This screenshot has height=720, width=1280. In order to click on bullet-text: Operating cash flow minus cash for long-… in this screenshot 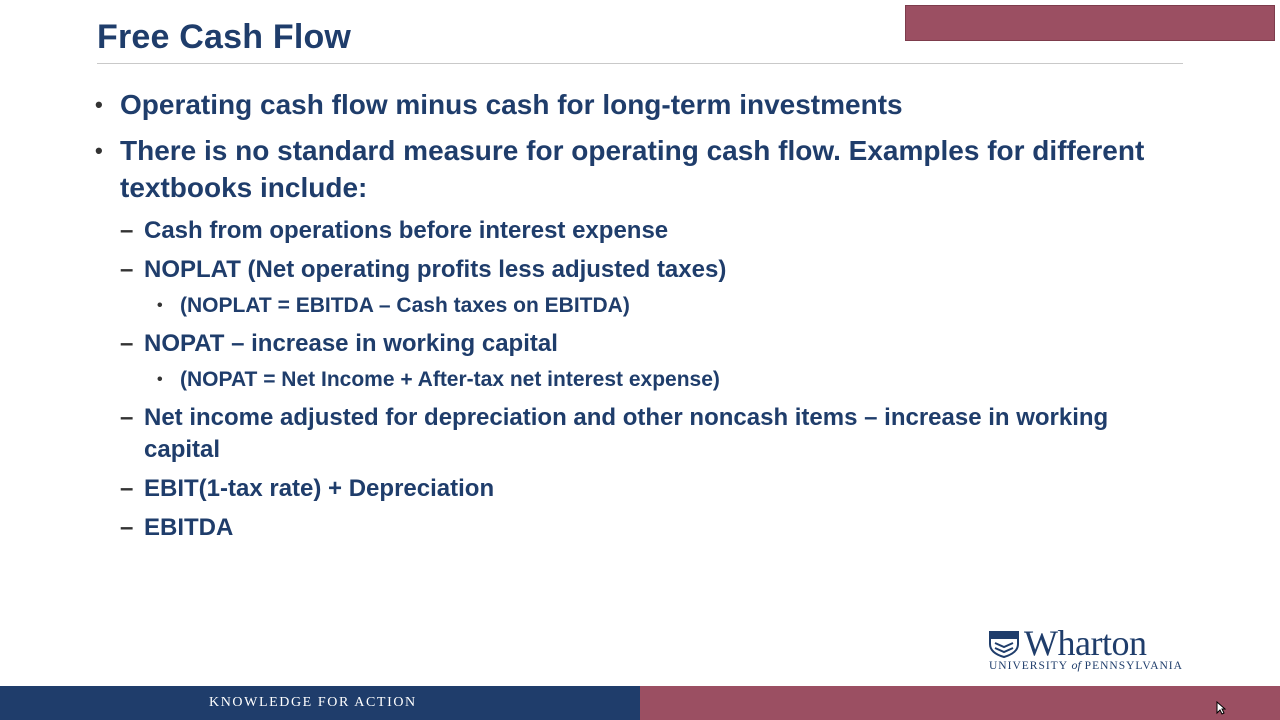, I will do `click(511, 104)`.